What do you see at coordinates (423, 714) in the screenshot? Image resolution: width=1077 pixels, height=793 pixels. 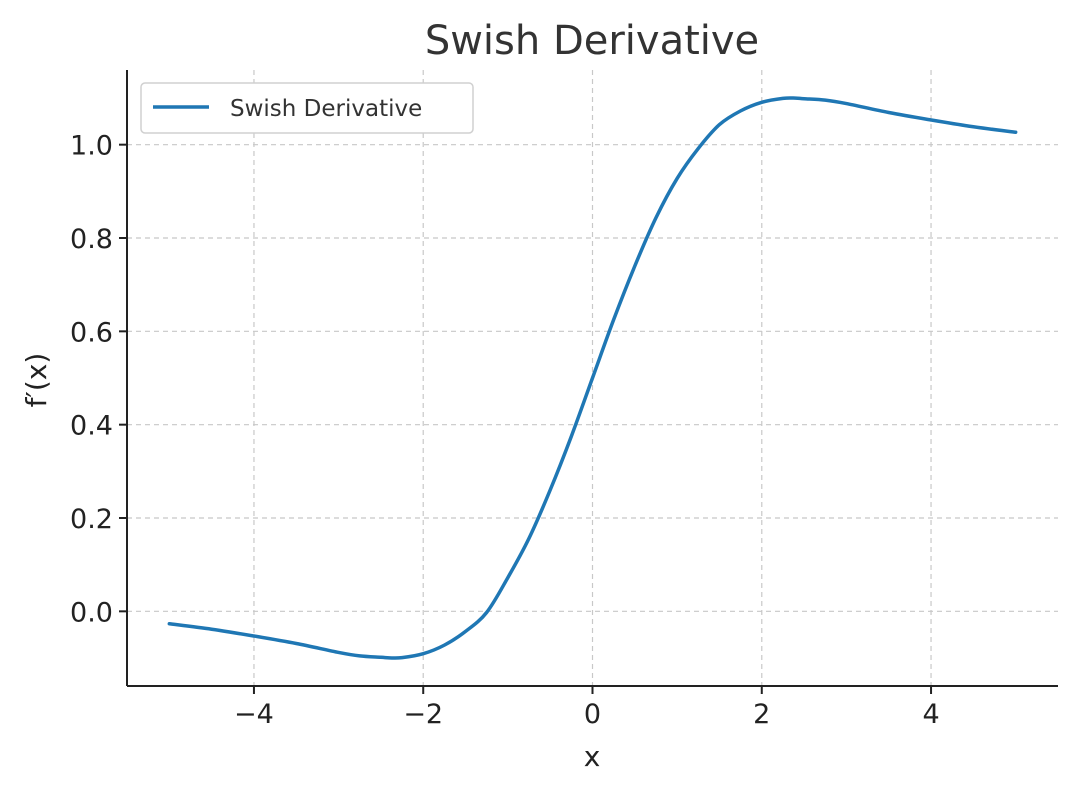 I see `x-tick-label: −2` at bounding box center [423, 714].